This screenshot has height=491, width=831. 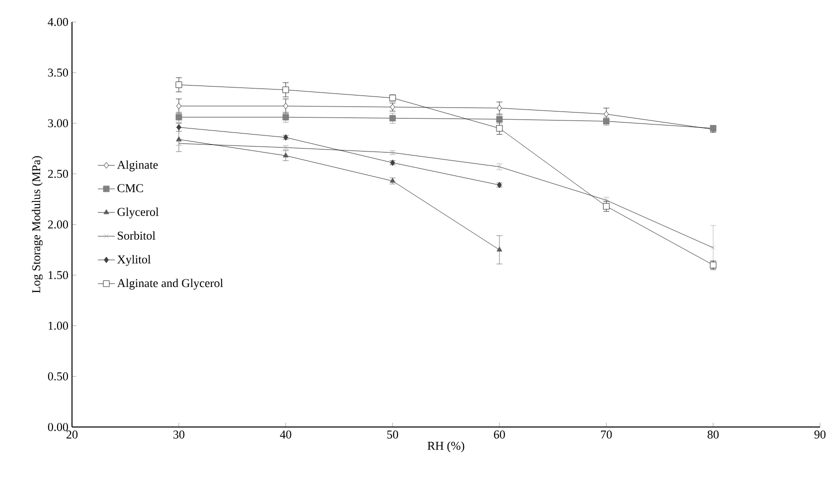 I want to click on x-tick-label: 50, so click(x=392, y=434).